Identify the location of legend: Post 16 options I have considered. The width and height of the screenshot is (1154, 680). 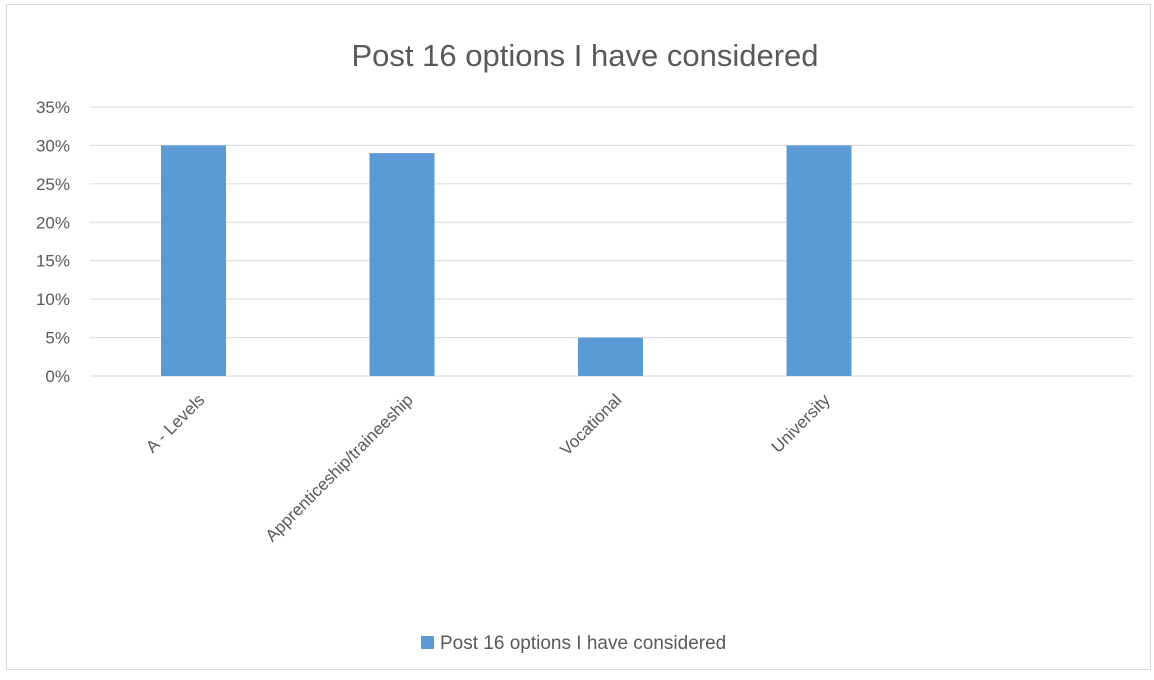
(573, 643).